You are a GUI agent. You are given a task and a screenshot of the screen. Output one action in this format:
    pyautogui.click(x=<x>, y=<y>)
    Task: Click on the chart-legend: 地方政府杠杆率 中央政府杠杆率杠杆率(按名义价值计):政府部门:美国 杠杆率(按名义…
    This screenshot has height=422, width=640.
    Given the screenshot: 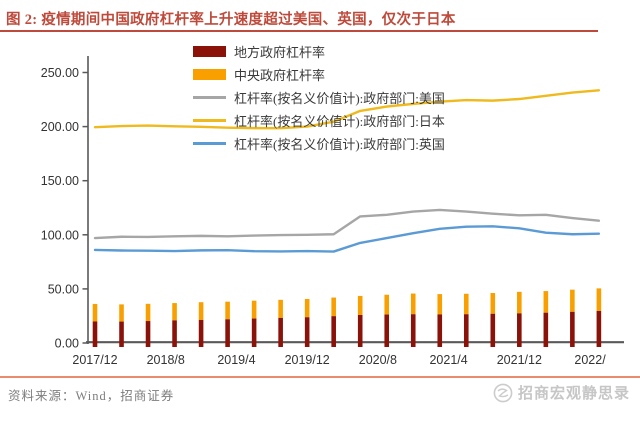 What is the action you would take?
    pyautogui.click(x=319, y=97)
    